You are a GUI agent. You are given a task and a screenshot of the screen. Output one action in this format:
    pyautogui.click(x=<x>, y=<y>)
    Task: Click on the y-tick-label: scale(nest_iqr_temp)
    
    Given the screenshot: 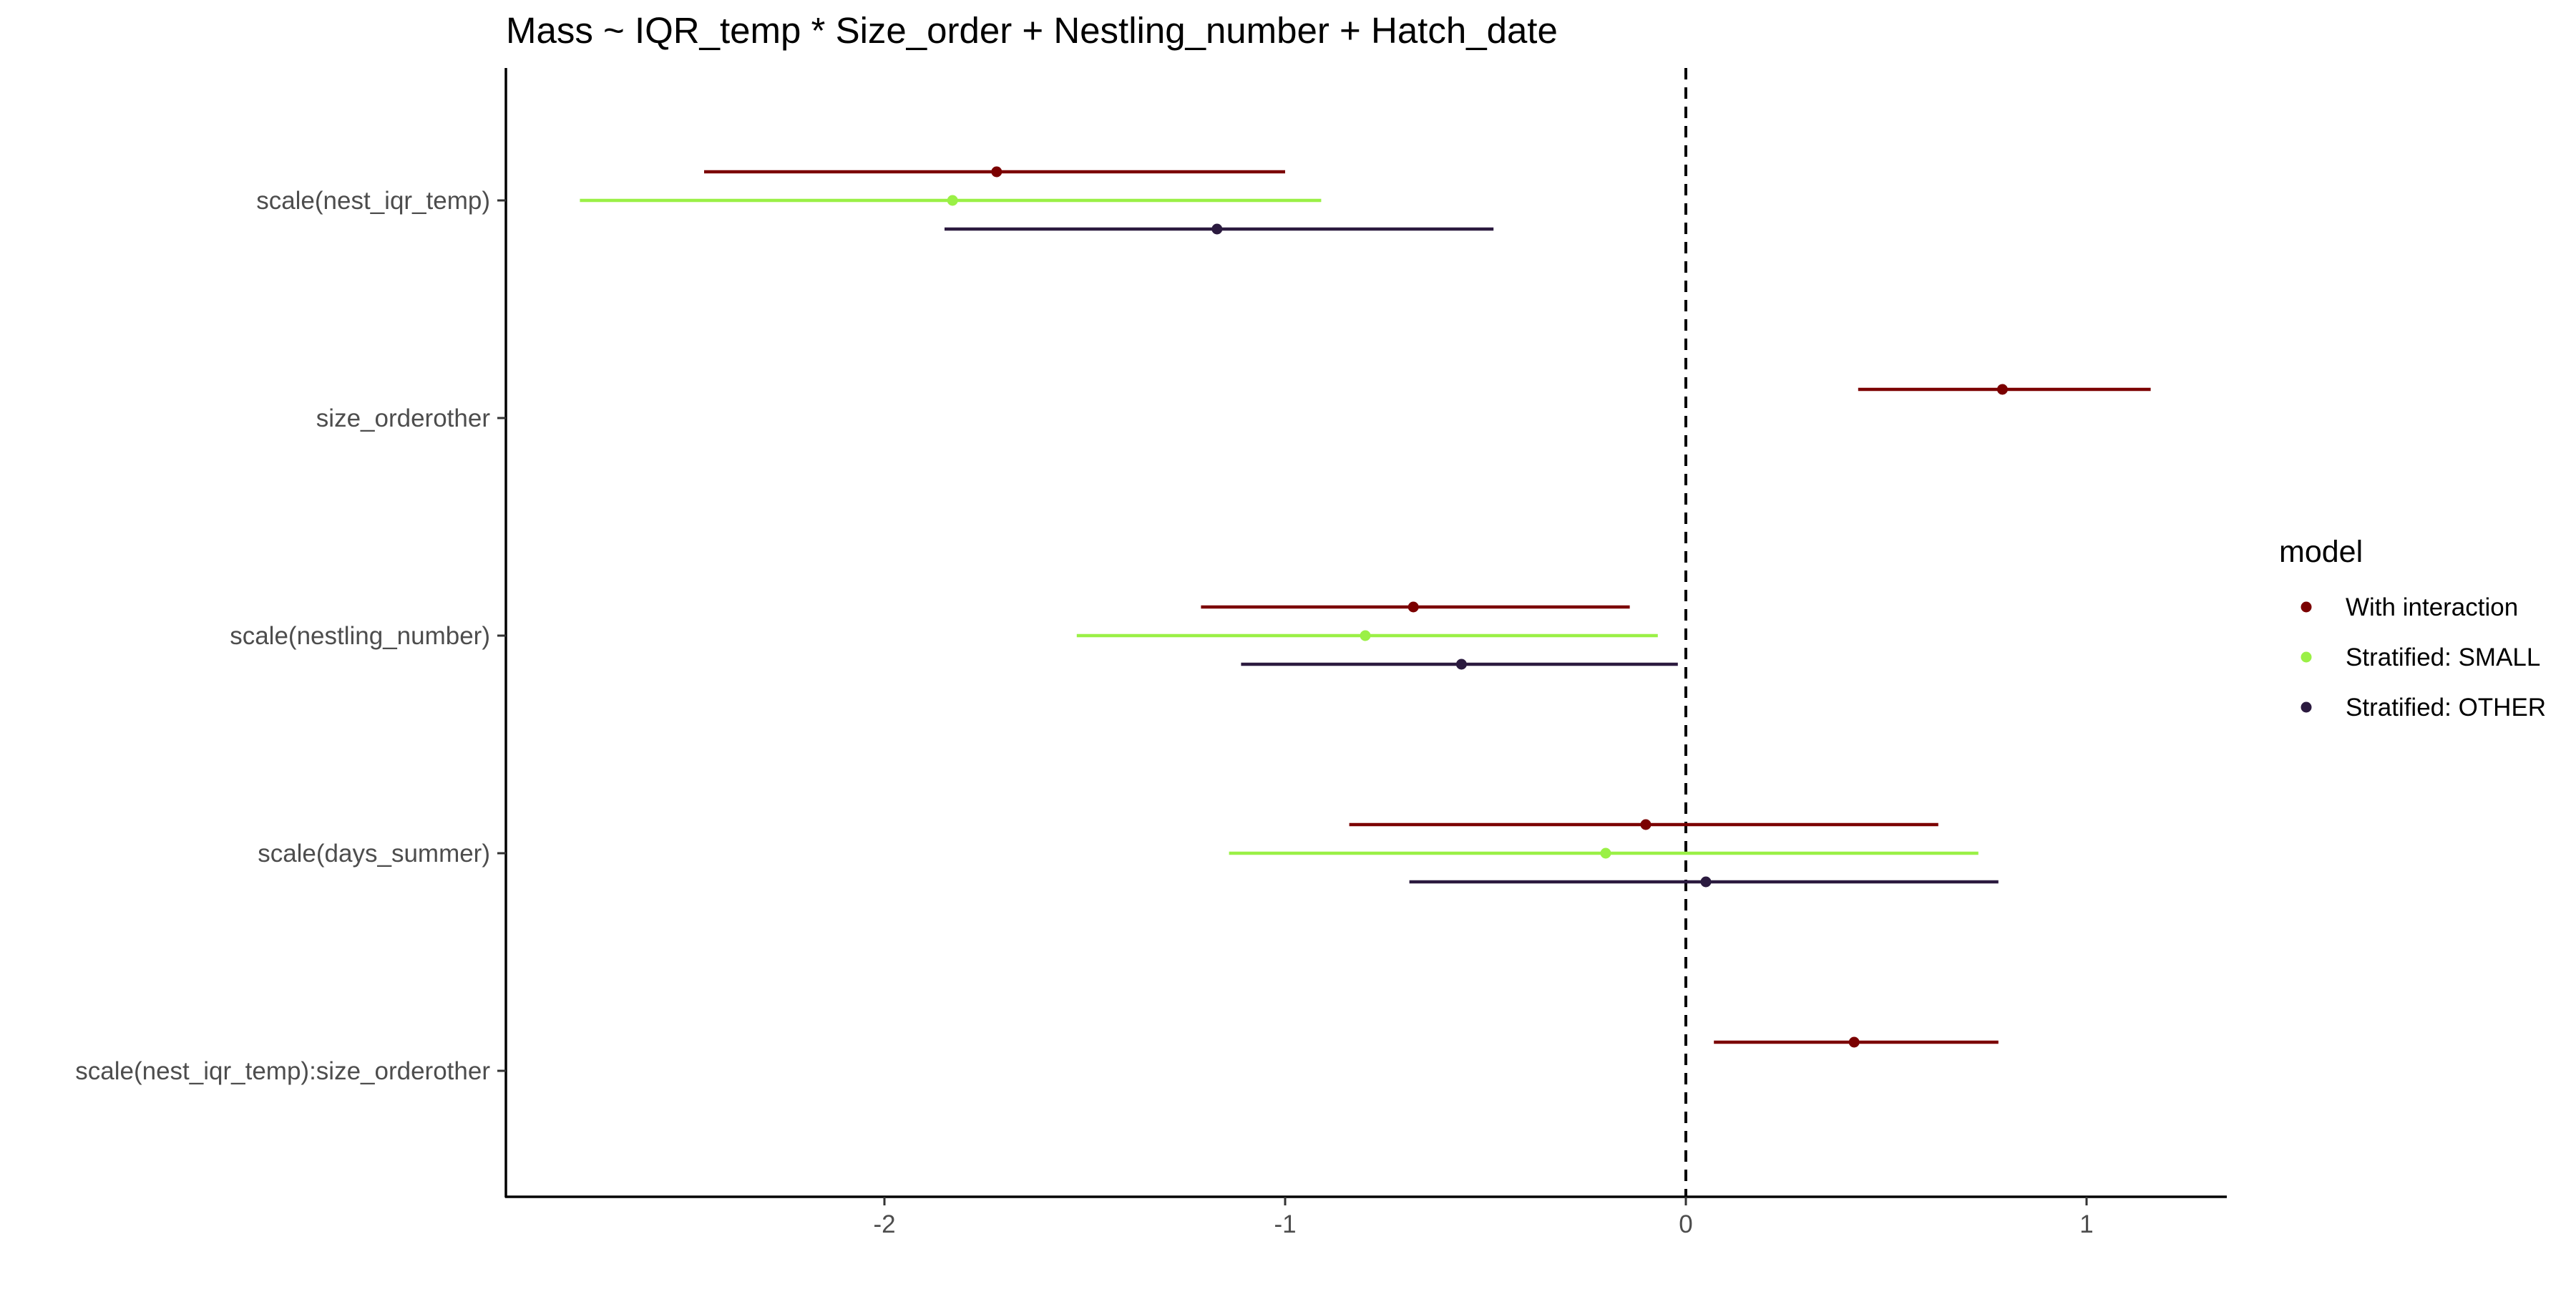 What is the action you would take?
    pyautogui.click(x=373, y=201)
    